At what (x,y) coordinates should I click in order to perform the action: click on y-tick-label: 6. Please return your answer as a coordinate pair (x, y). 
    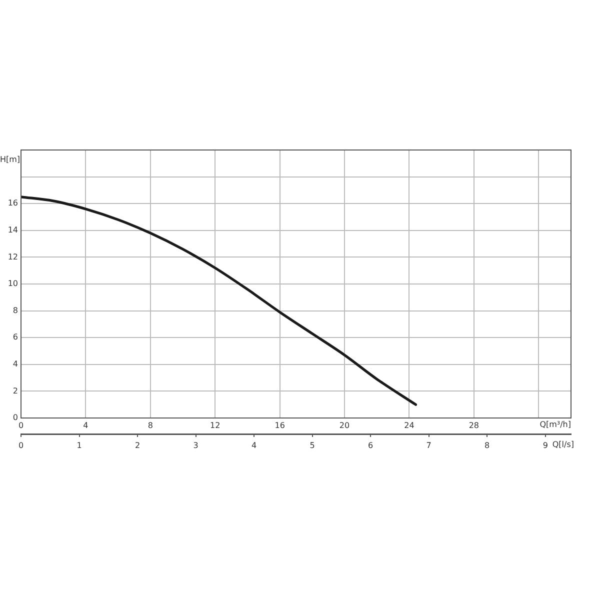
    Looking at the image, I should click on (15, 337).